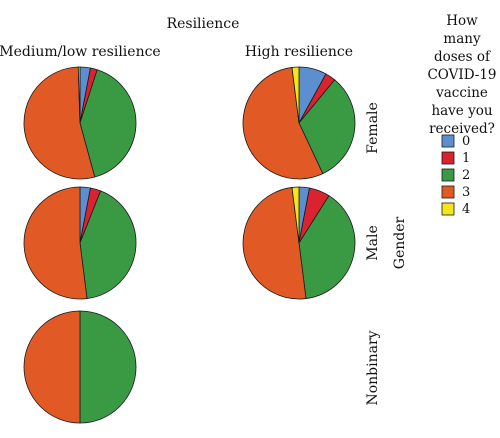 Image resolution: width=500 pixels, height=438 pixels. What do you see at coordinates (466, 141) in the screenshot?
I see `legend-label-0: 0` at bounding box center [466, 141].